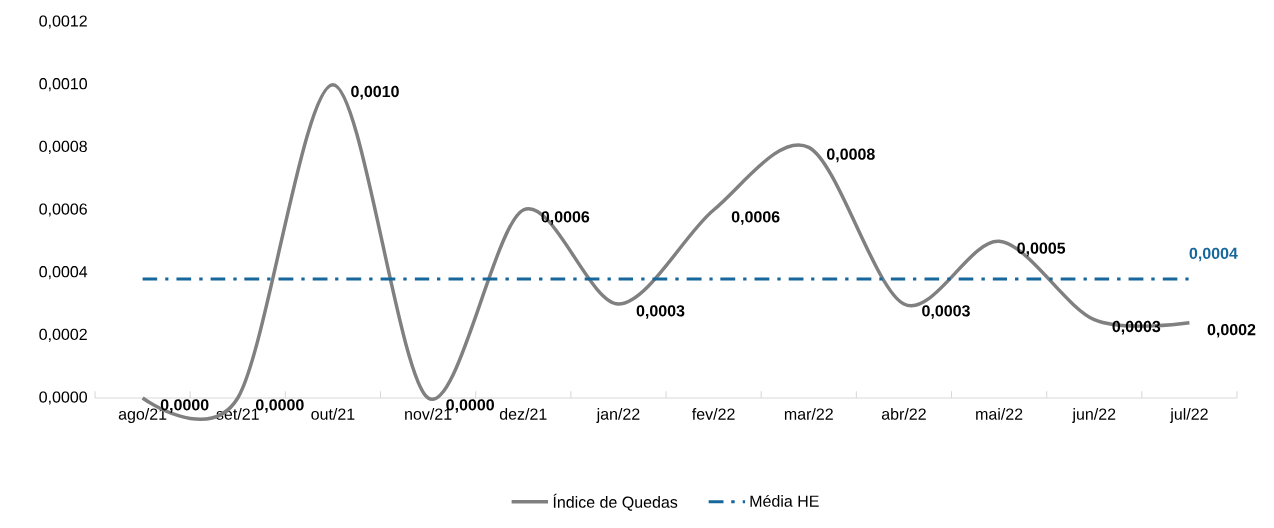 This screenshot has width=1274, height=528. I want to click on data-label: 0,0004, so click(1213, 254).